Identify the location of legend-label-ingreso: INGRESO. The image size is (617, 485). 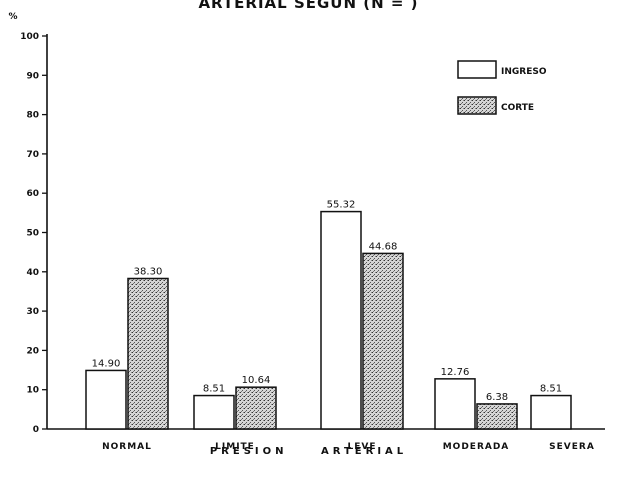
(524, 72).